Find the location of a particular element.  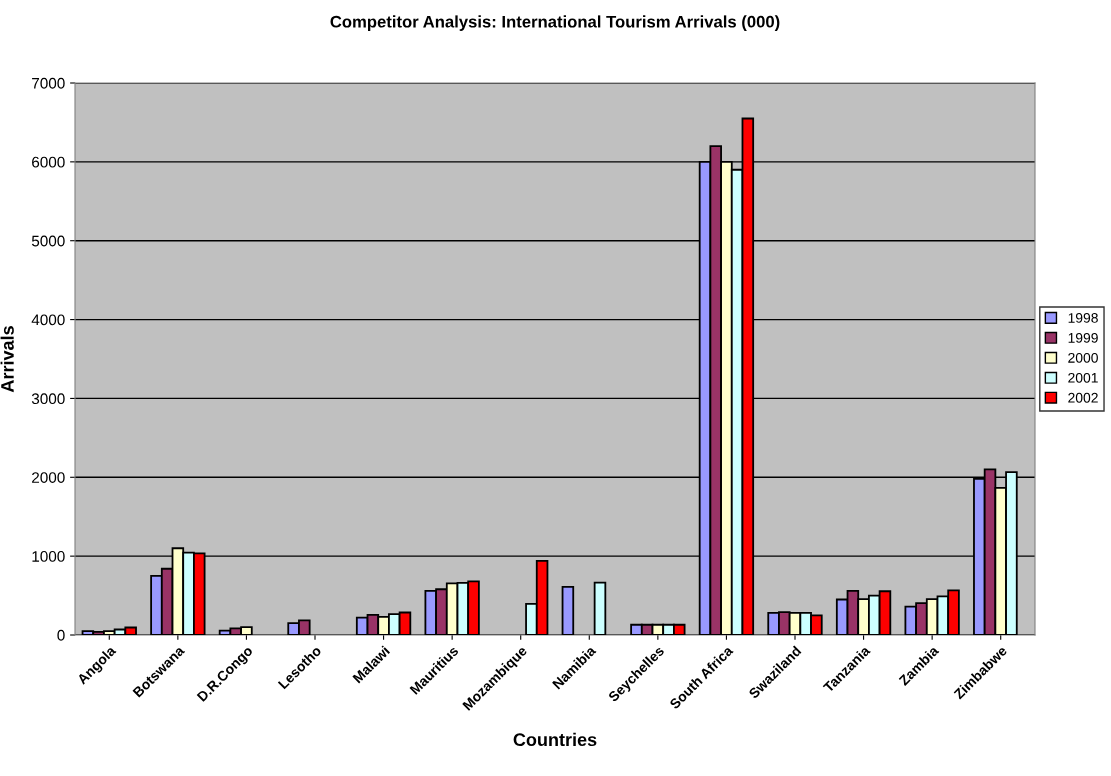

legend-label: 1999 is located at coordinates (1083, 337).